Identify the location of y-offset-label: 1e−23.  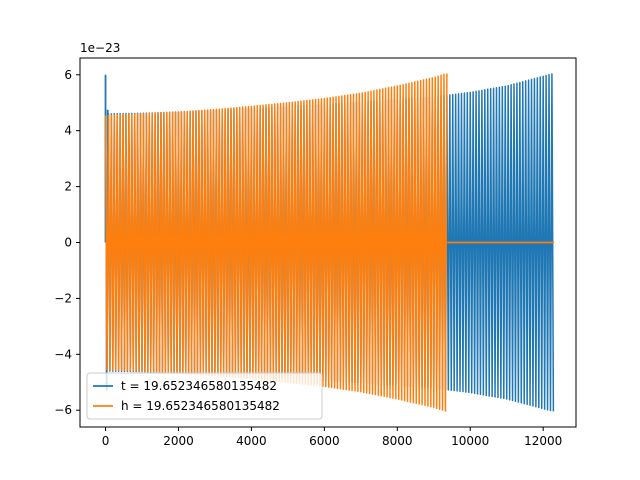
(100, 48).